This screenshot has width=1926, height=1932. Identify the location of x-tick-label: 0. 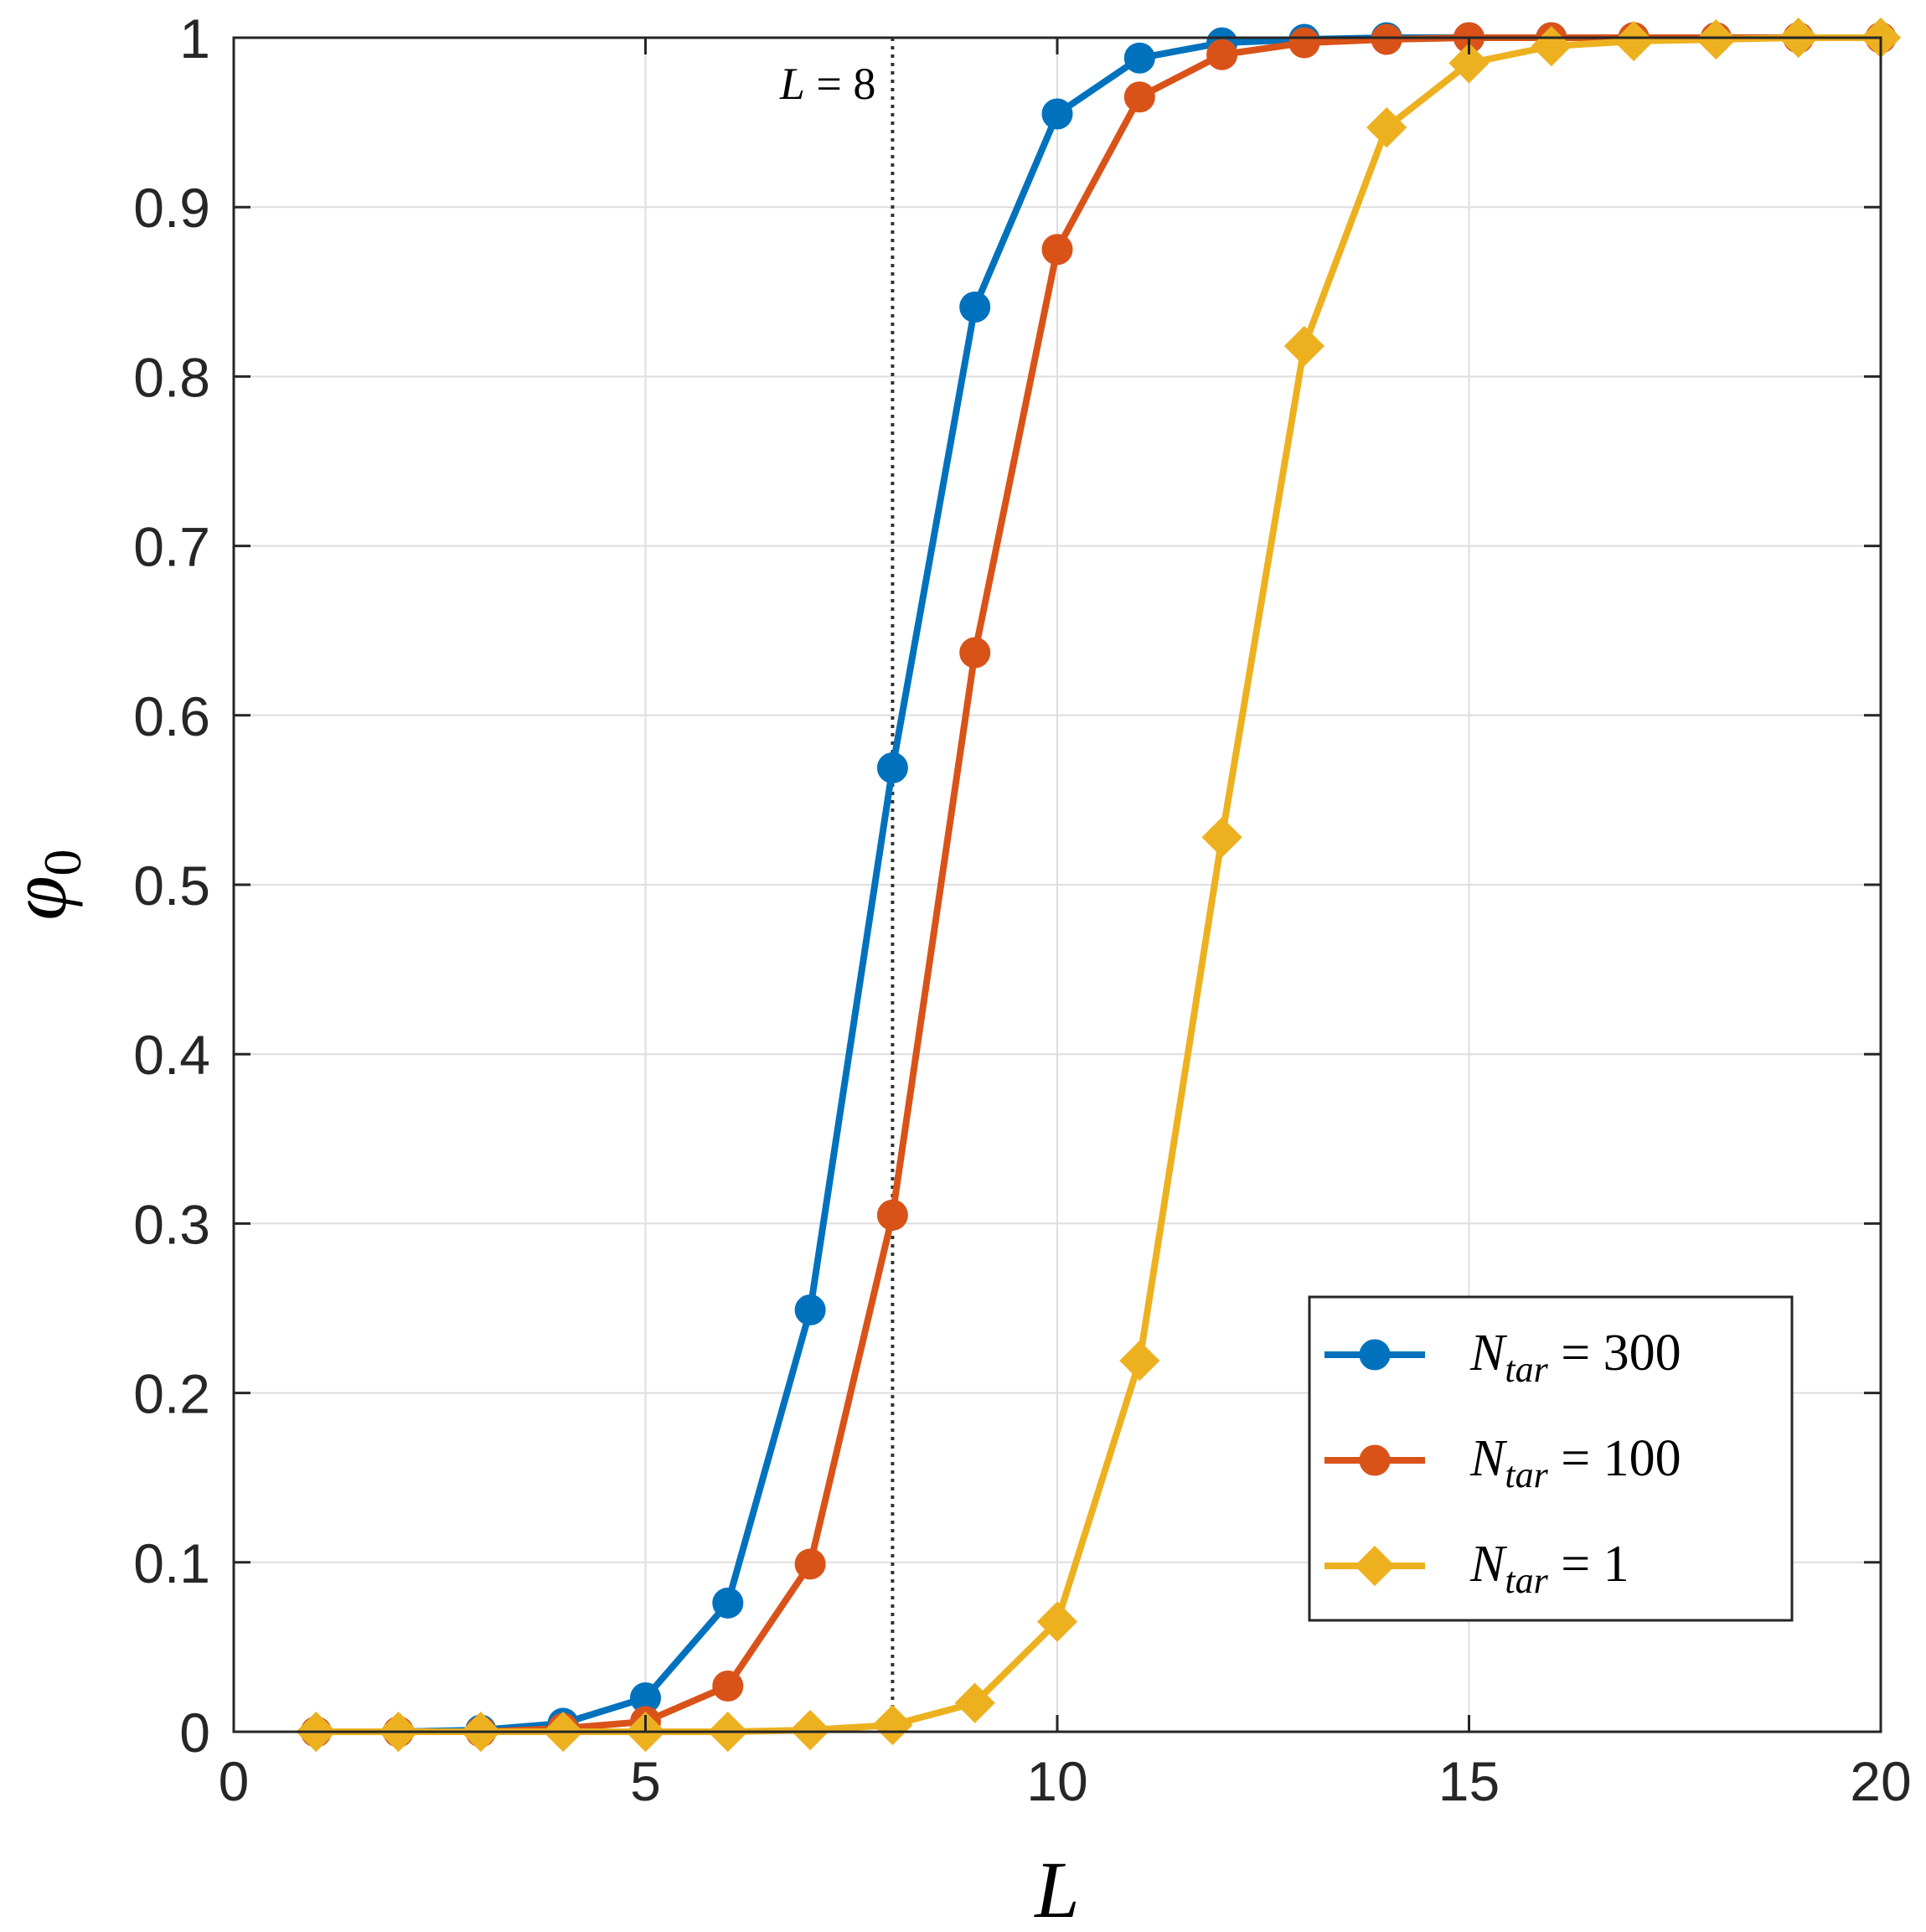
(234, 1781).